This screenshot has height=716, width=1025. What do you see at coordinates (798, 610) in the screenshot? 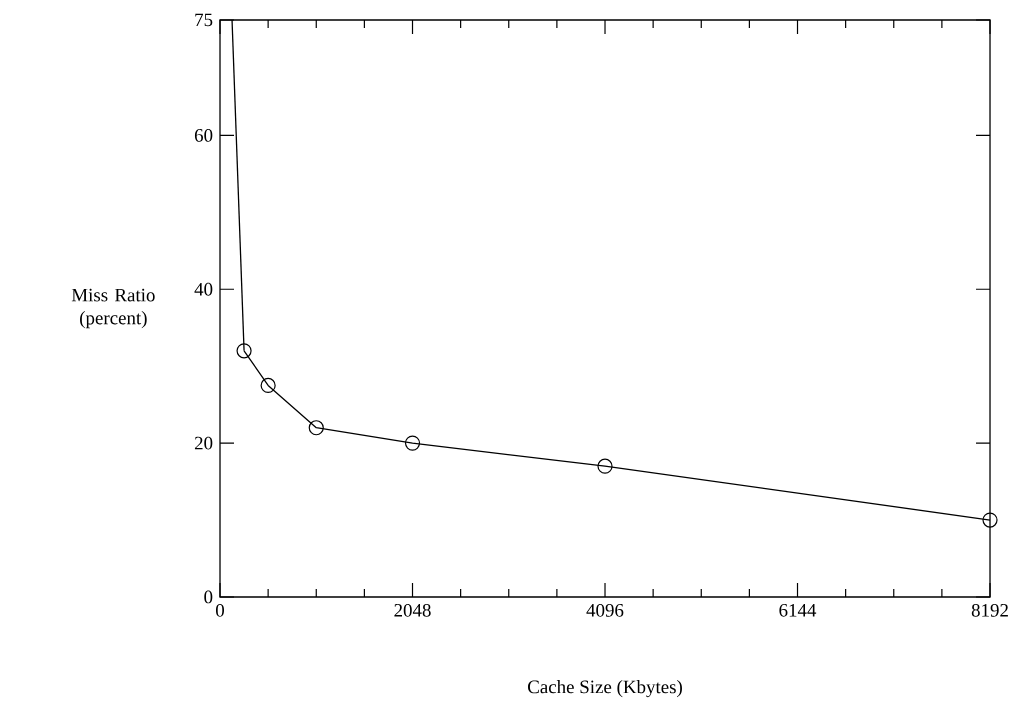
I see `x-tick-label: 6144` at bounding box center [798, 610].